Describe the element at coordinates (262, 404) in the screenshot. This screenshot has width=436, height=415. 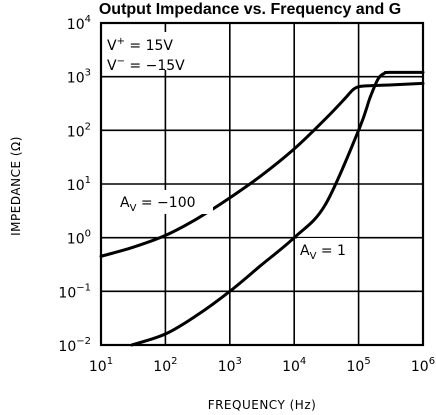
I see `x-axis-label: FREQUENCY (Hz)` at that location.